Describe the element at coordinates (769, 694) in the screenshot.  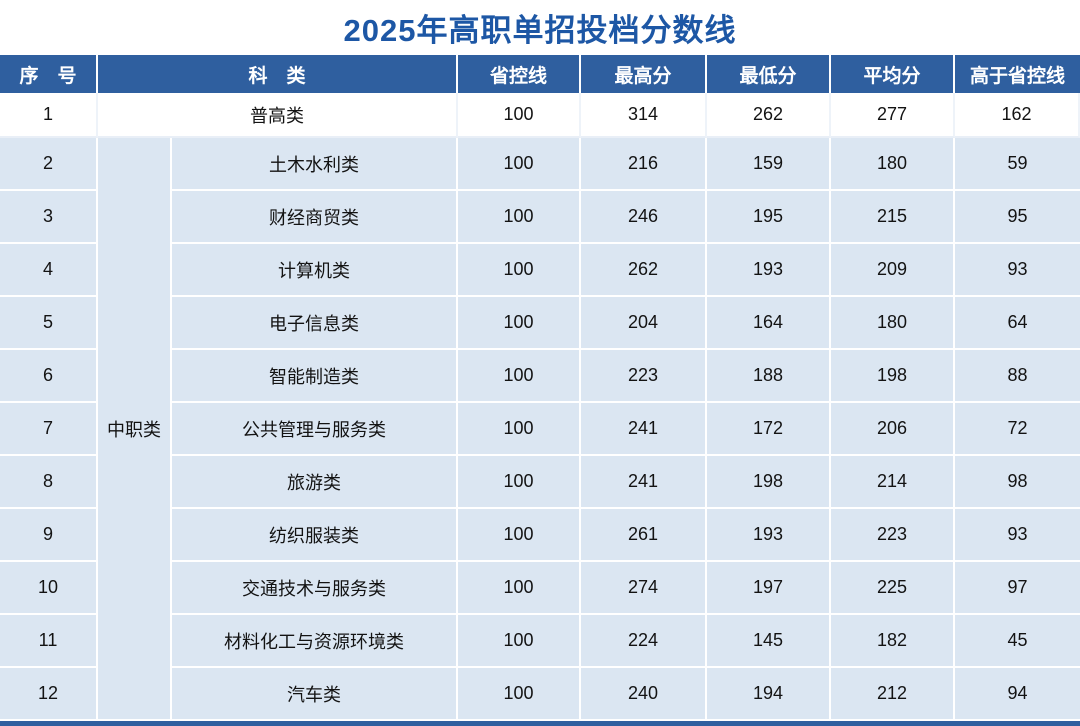
I see `cell-min-score: 194` at that location.